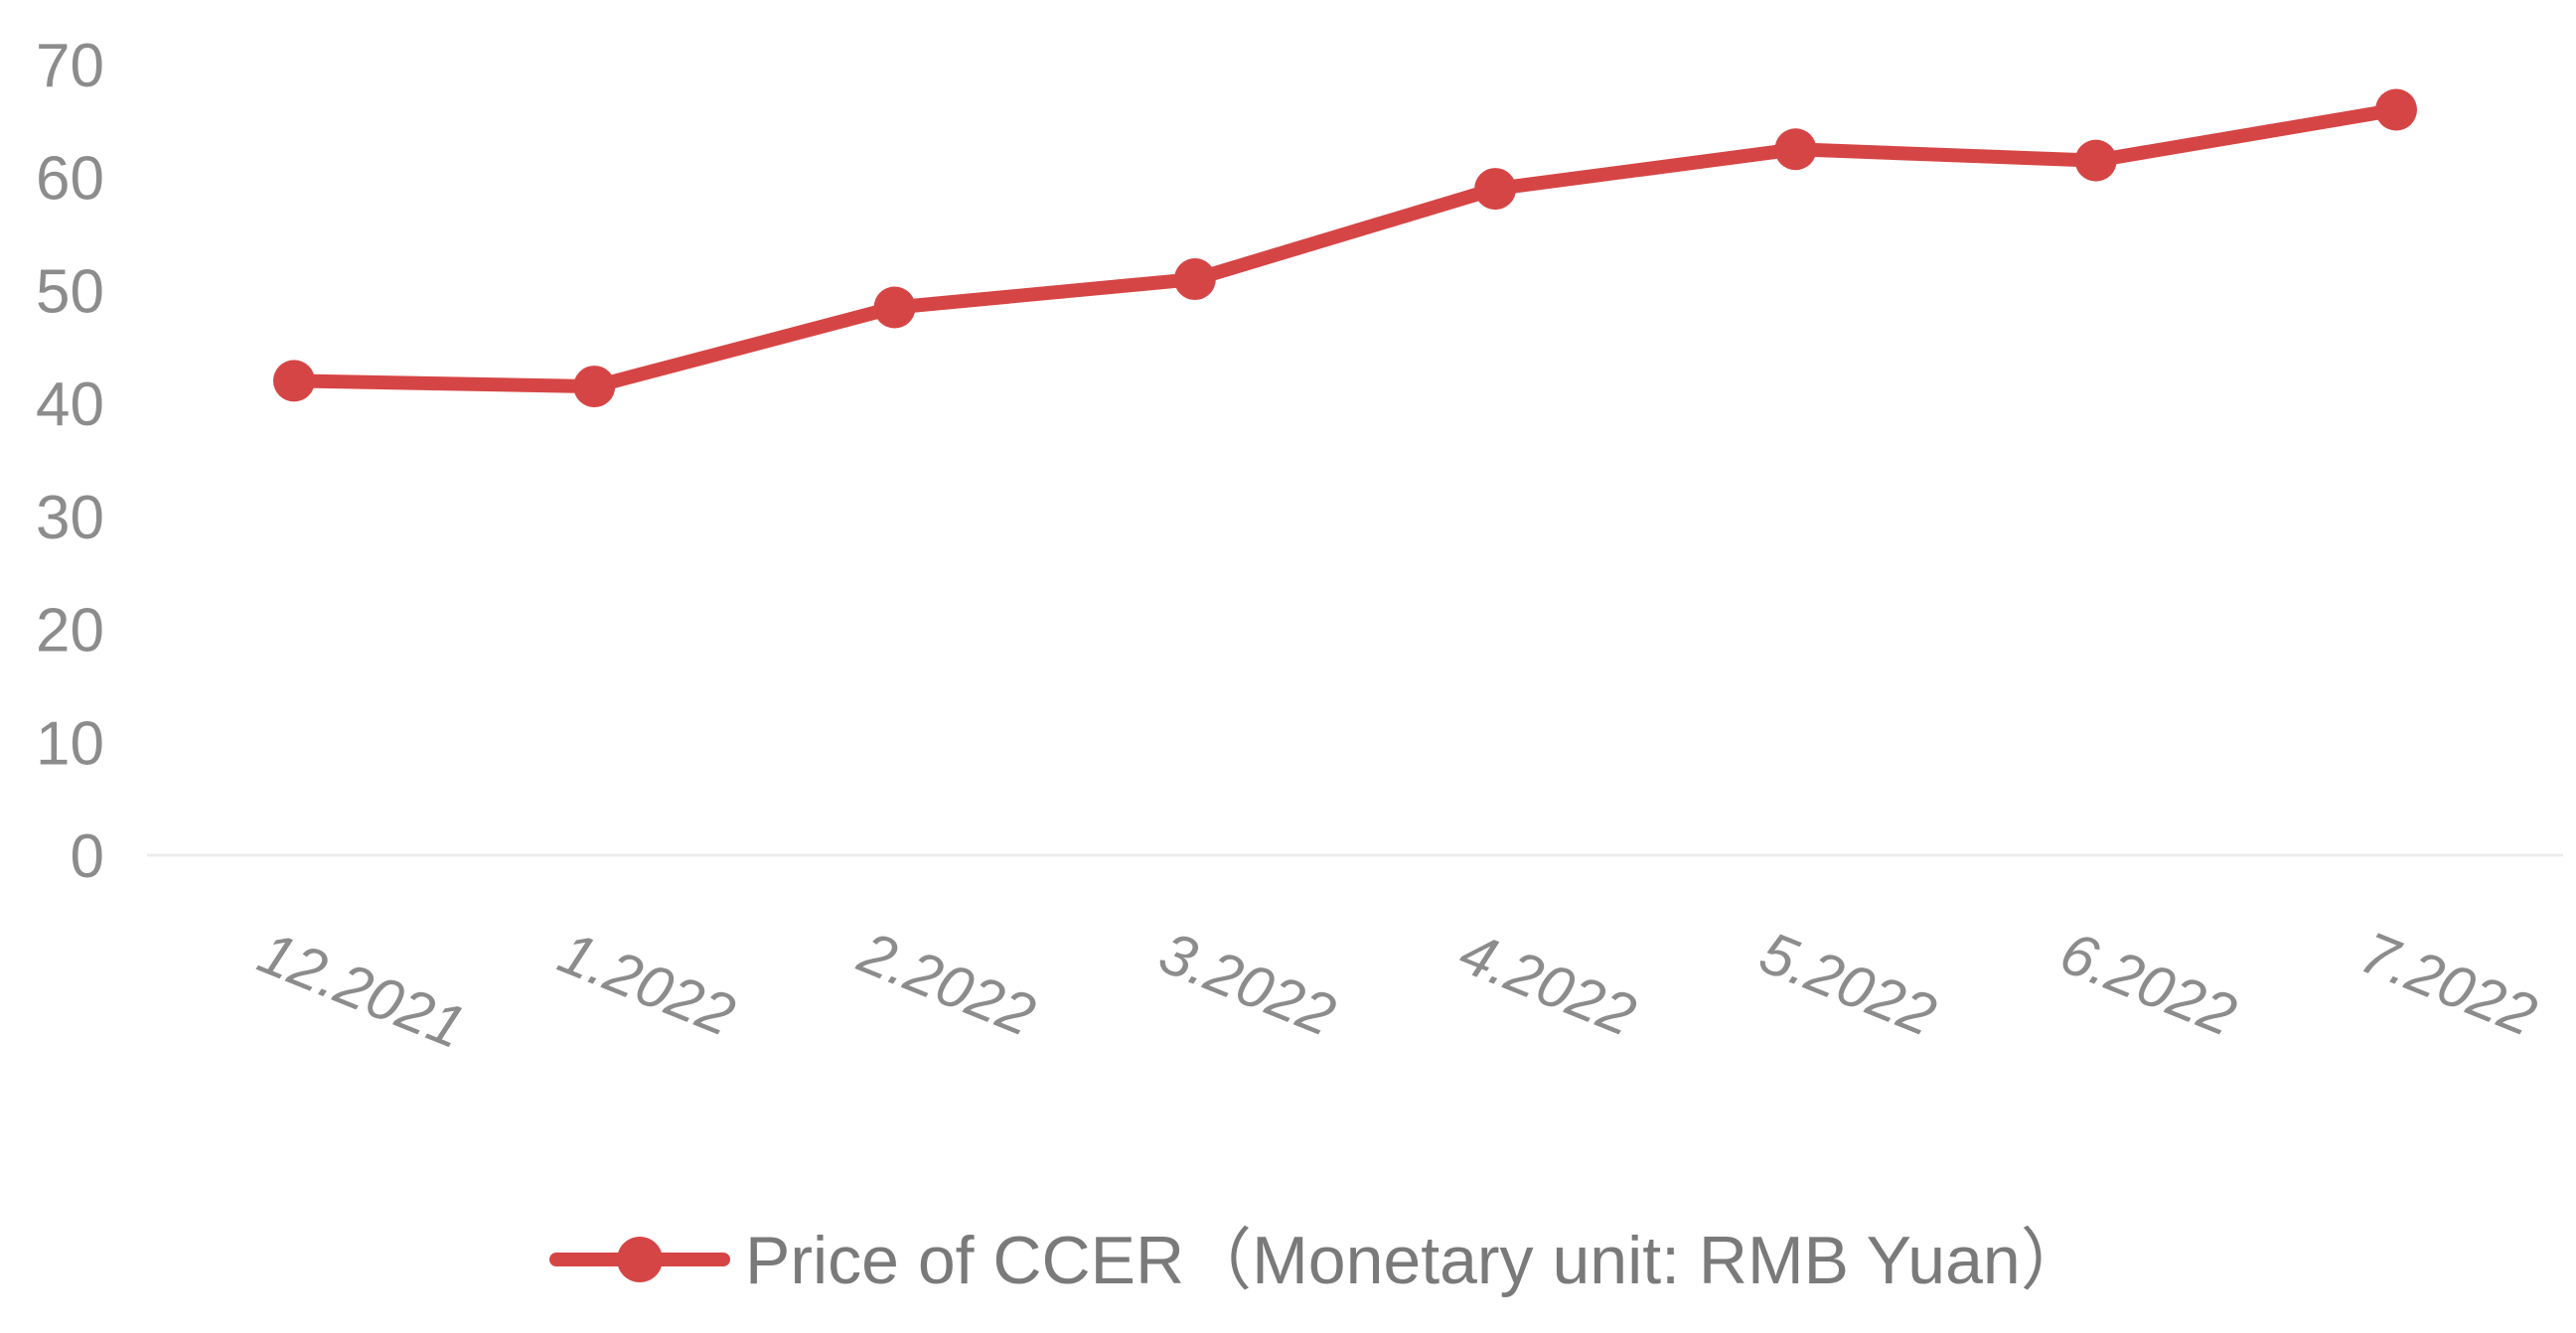 This screenshot has height=1333, width=2576. Describe the element at coordinates (1416, 1260) in the screenshot. I see `legend-label: Price of CCER（Monetary unit: RMB Yuan）` at that location.